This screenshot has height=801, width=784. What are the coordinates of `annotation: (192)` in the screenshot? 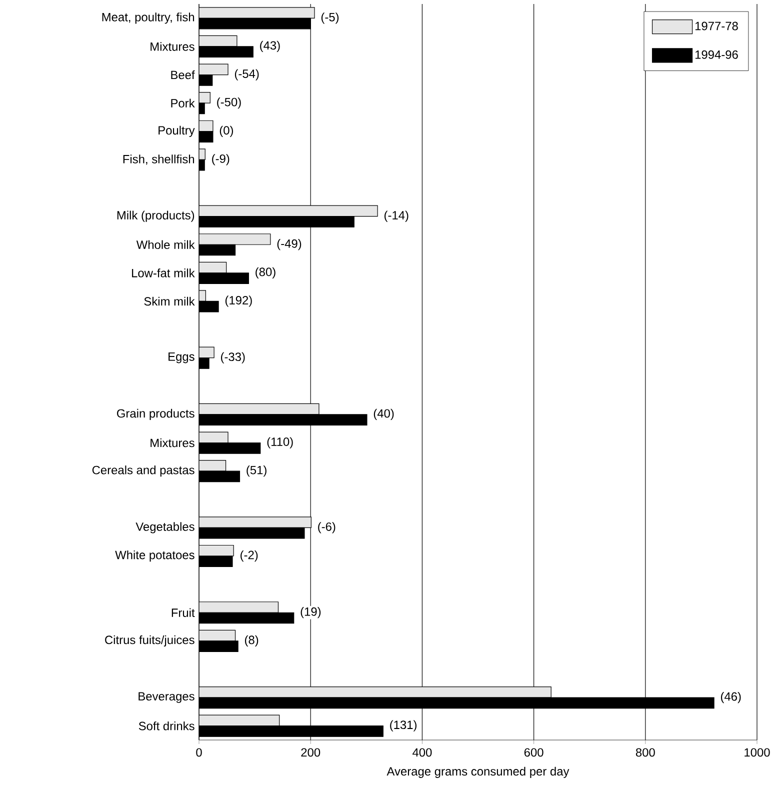 It's located at (238, 301).